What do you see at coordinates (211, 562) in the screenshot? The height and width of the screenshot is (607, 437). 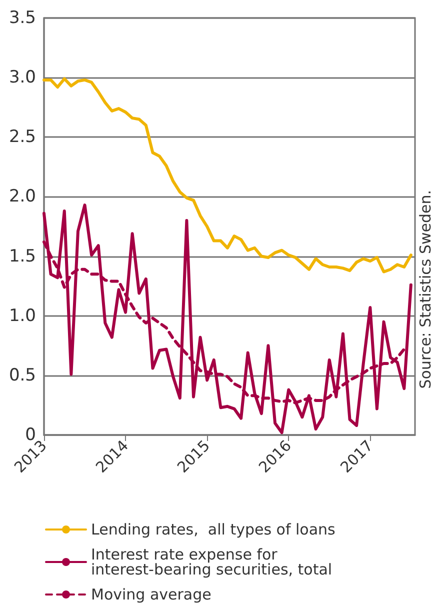 I see `legend-label: Interest rate expense for interest-bearing securities, total` at bounding box center [211, 562].